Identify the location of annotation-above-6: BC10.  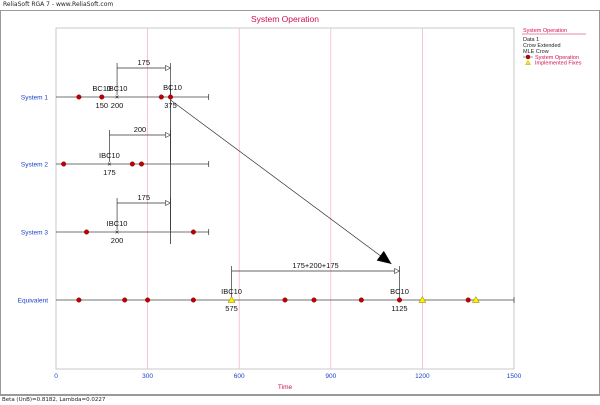
(399, 291).